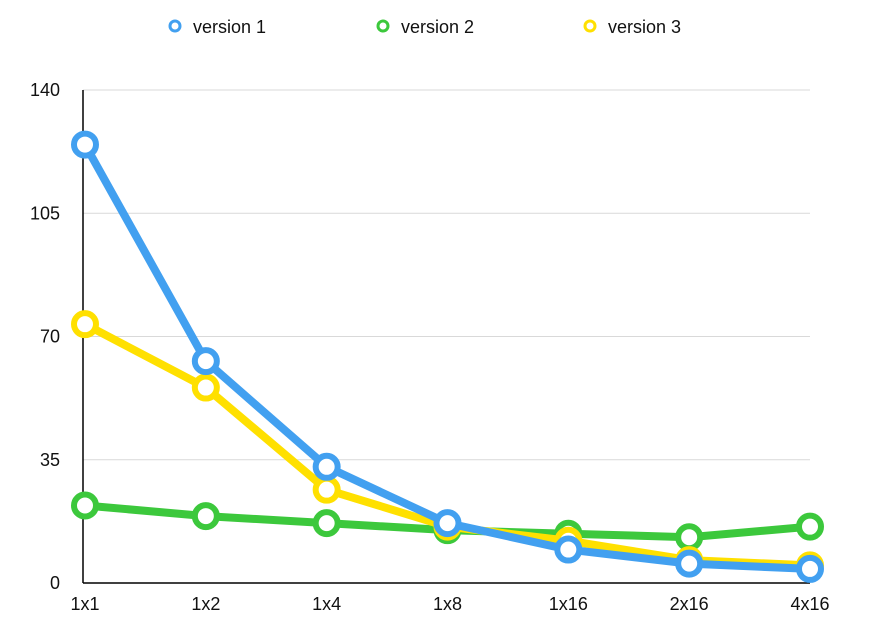 The height and width of the screenshot is (643, 871). What do you see at coordinates (84, 604) in the screenshot?
I see `x-tick-label: 1x1` at bounding box center [84, 604].